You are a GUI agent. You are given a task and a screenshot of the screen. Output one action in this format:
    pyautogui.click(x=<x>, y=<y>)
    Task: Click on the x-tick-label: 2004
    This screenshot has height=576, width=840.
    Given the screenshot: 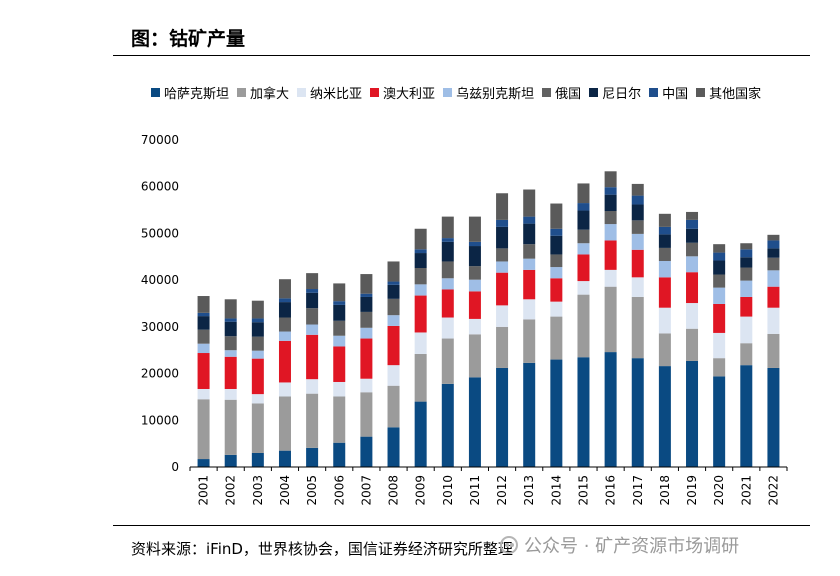 What is the action you would take?
    pyautogui.click(x=285, y=490)
    